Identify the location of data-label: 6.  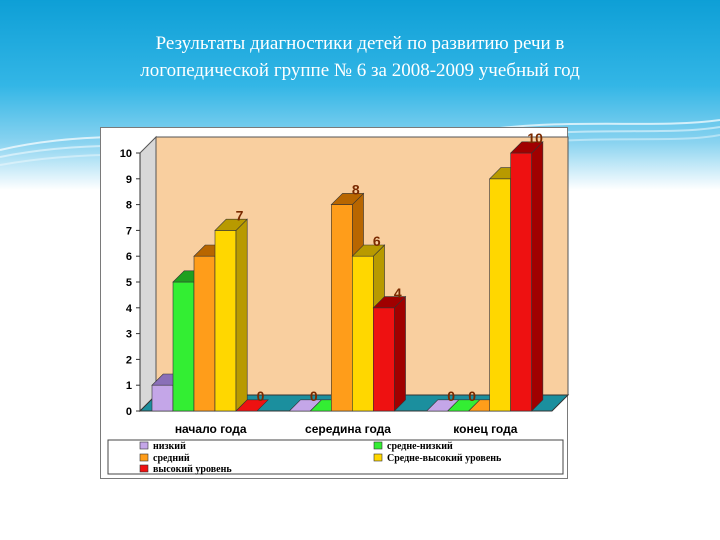
(377, 241).